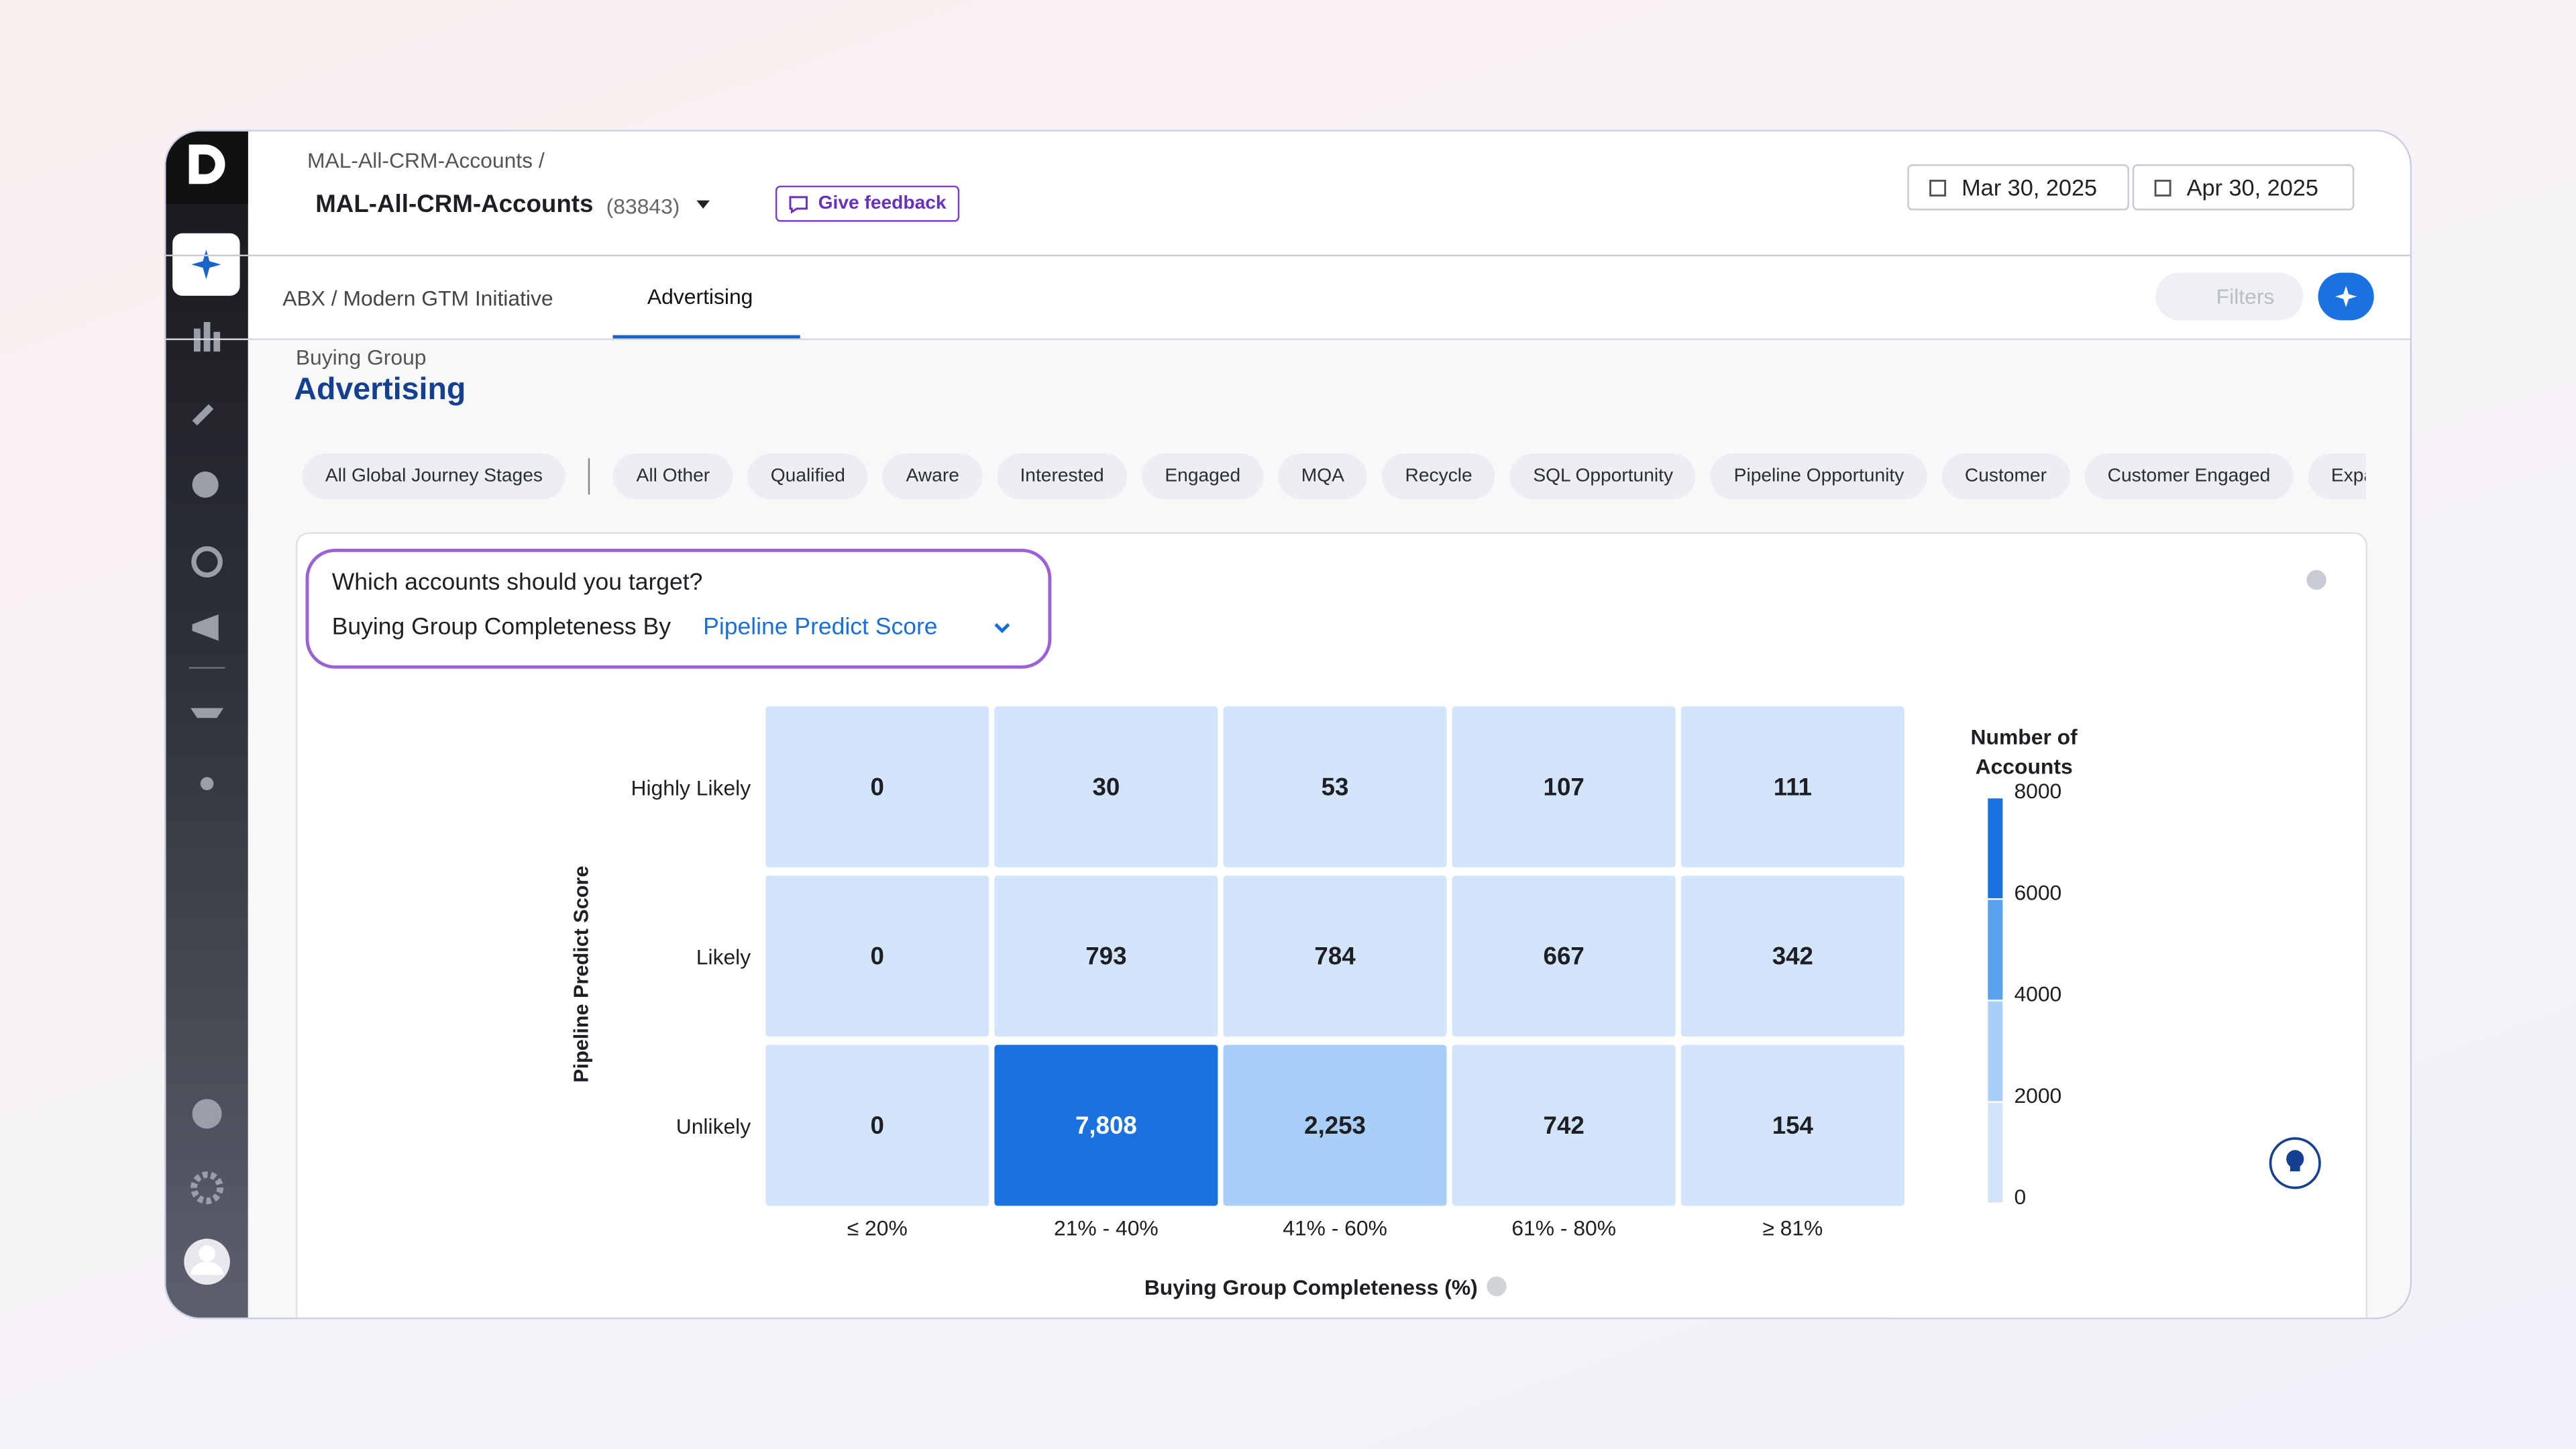  Describe the element at coordinates (1311, 1287) in the screenshot. I see `x-axis-title: Buying Group Completeness (%)` at that location.